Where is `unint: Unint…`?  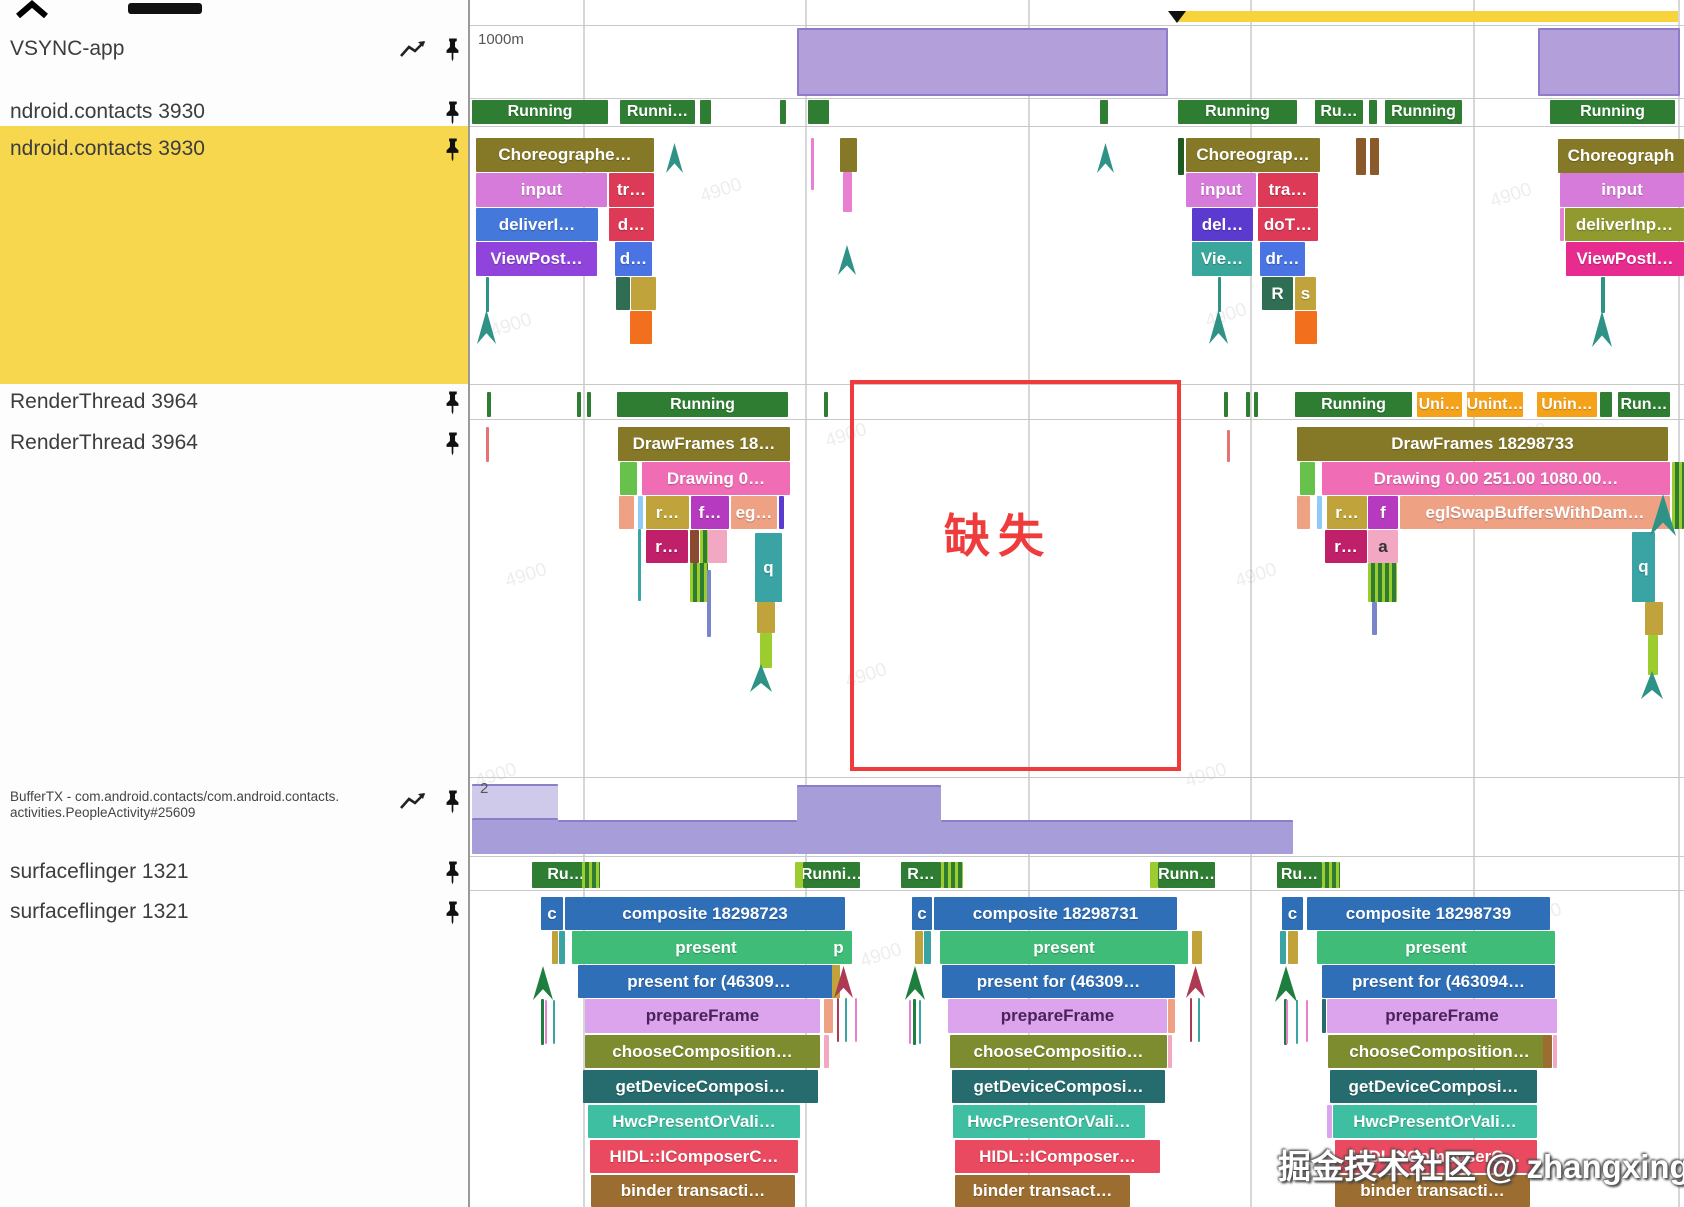 unint: Unint… is located at coordinates (1495, 404).